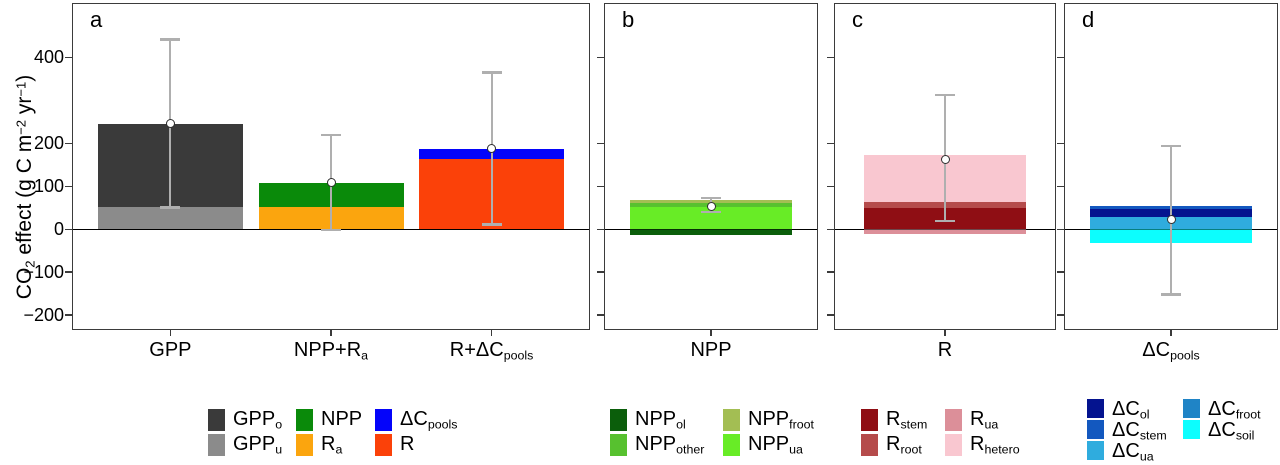  What do you see at coordinates (1191, 408) in the screenshot?
I see `legend-swatch-dCfroot` at bounding box center [1191, 408].